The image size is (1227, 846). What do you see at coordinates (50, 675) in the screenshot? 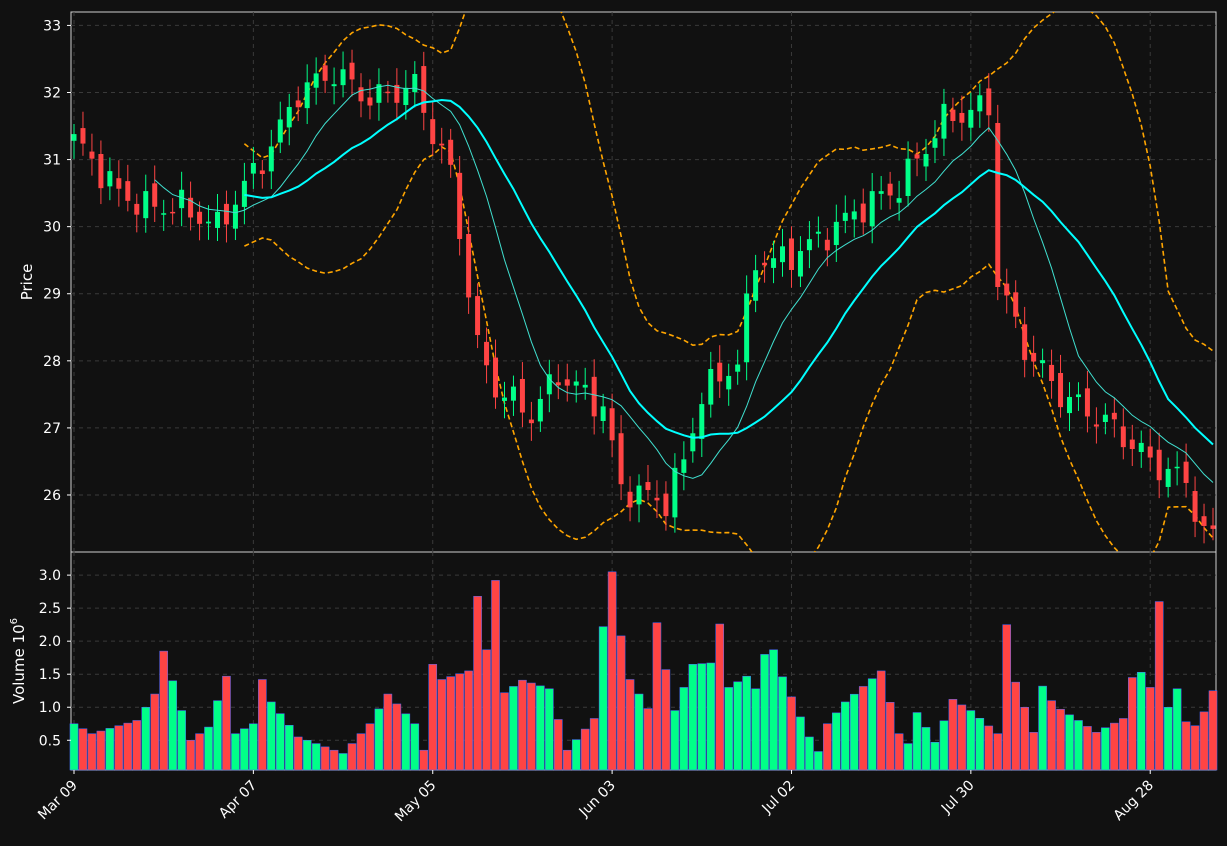
I see `volume-tick-label: 1.5` at bounding box center [50, 675].